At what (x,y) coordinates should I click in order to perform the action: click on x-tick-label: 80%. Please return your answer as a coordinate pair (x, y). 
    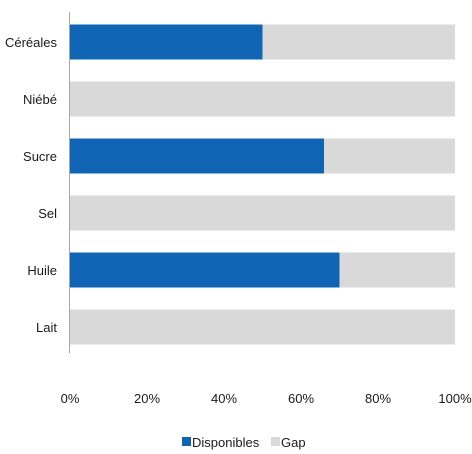
    Looking at the image, I should click on (378, 398).